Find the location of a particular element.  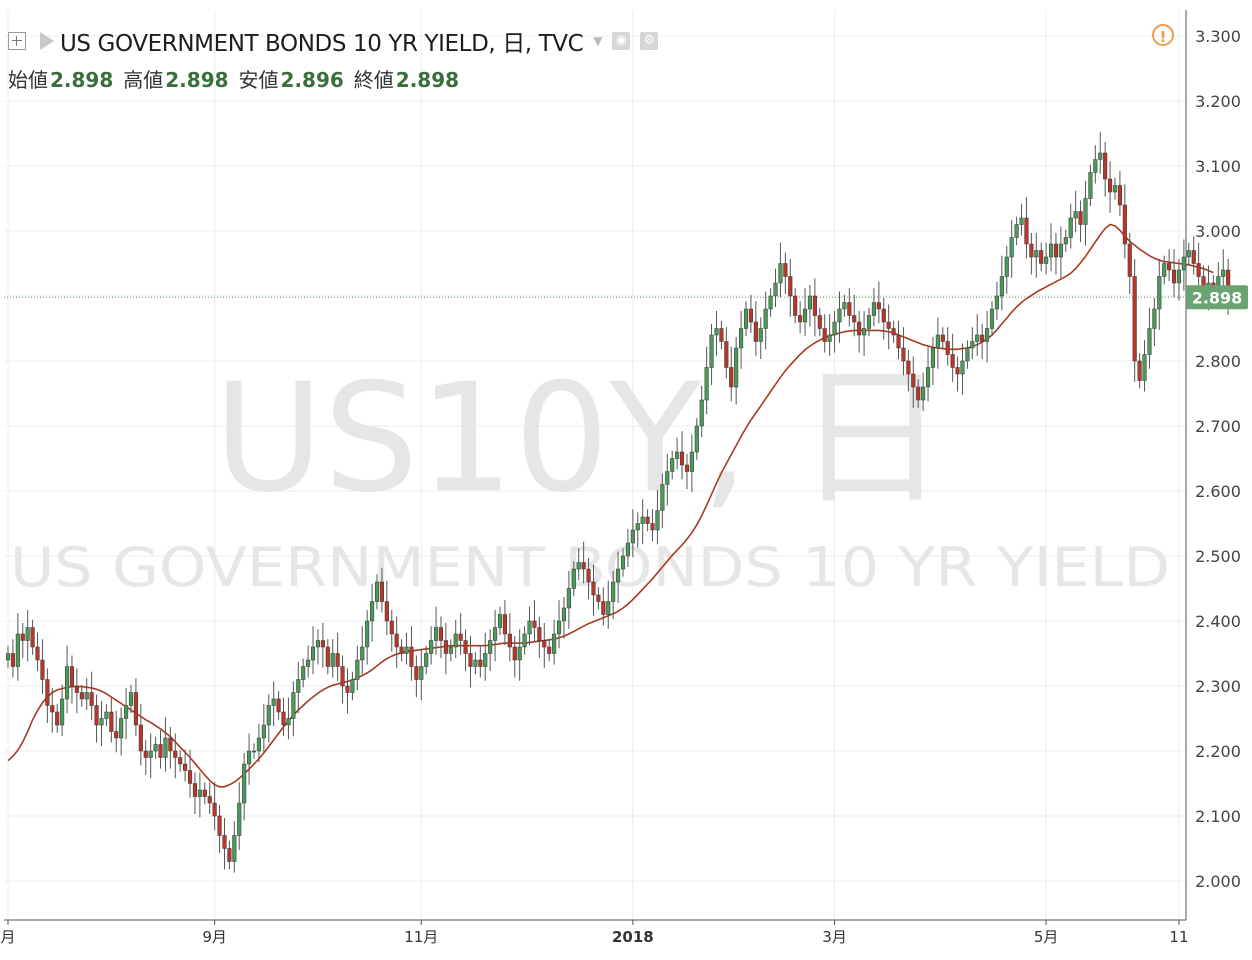

alert-icon: ! is located at coordinates (1163, 35).